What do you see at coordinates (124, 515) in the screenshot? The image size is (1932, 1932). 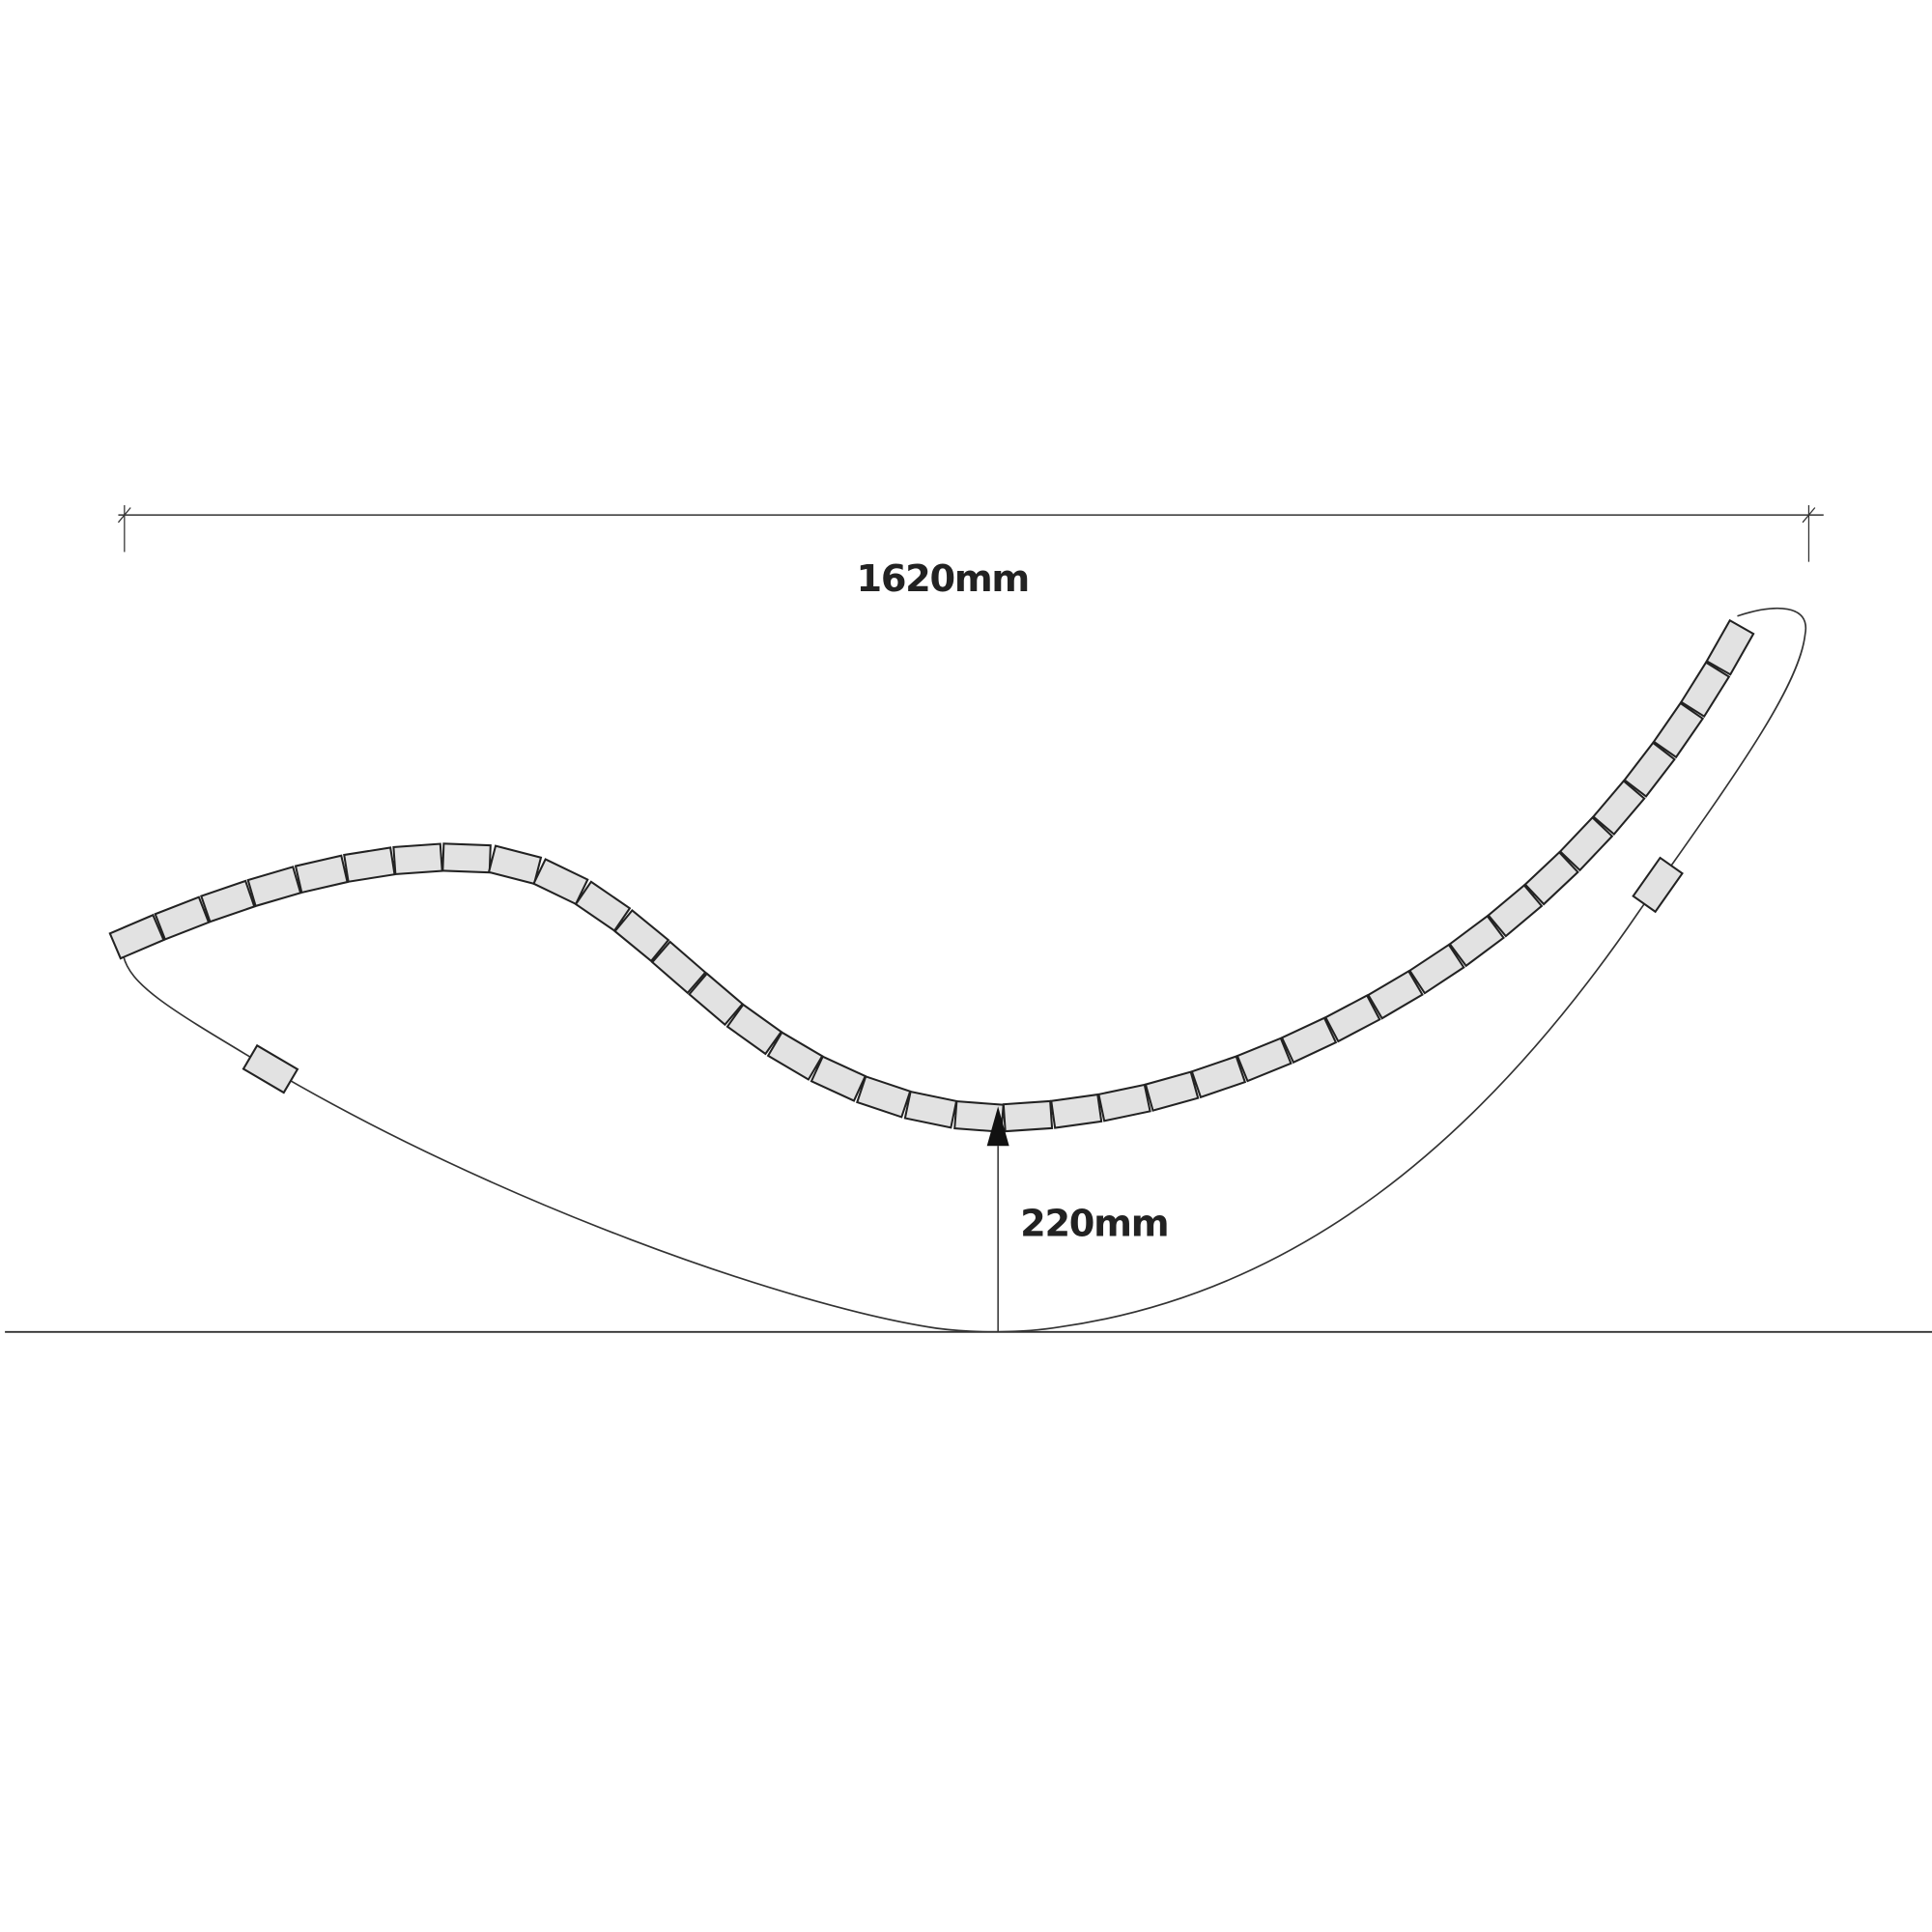 I see `length-tick-slash-left` at bounding box center [124, 515].